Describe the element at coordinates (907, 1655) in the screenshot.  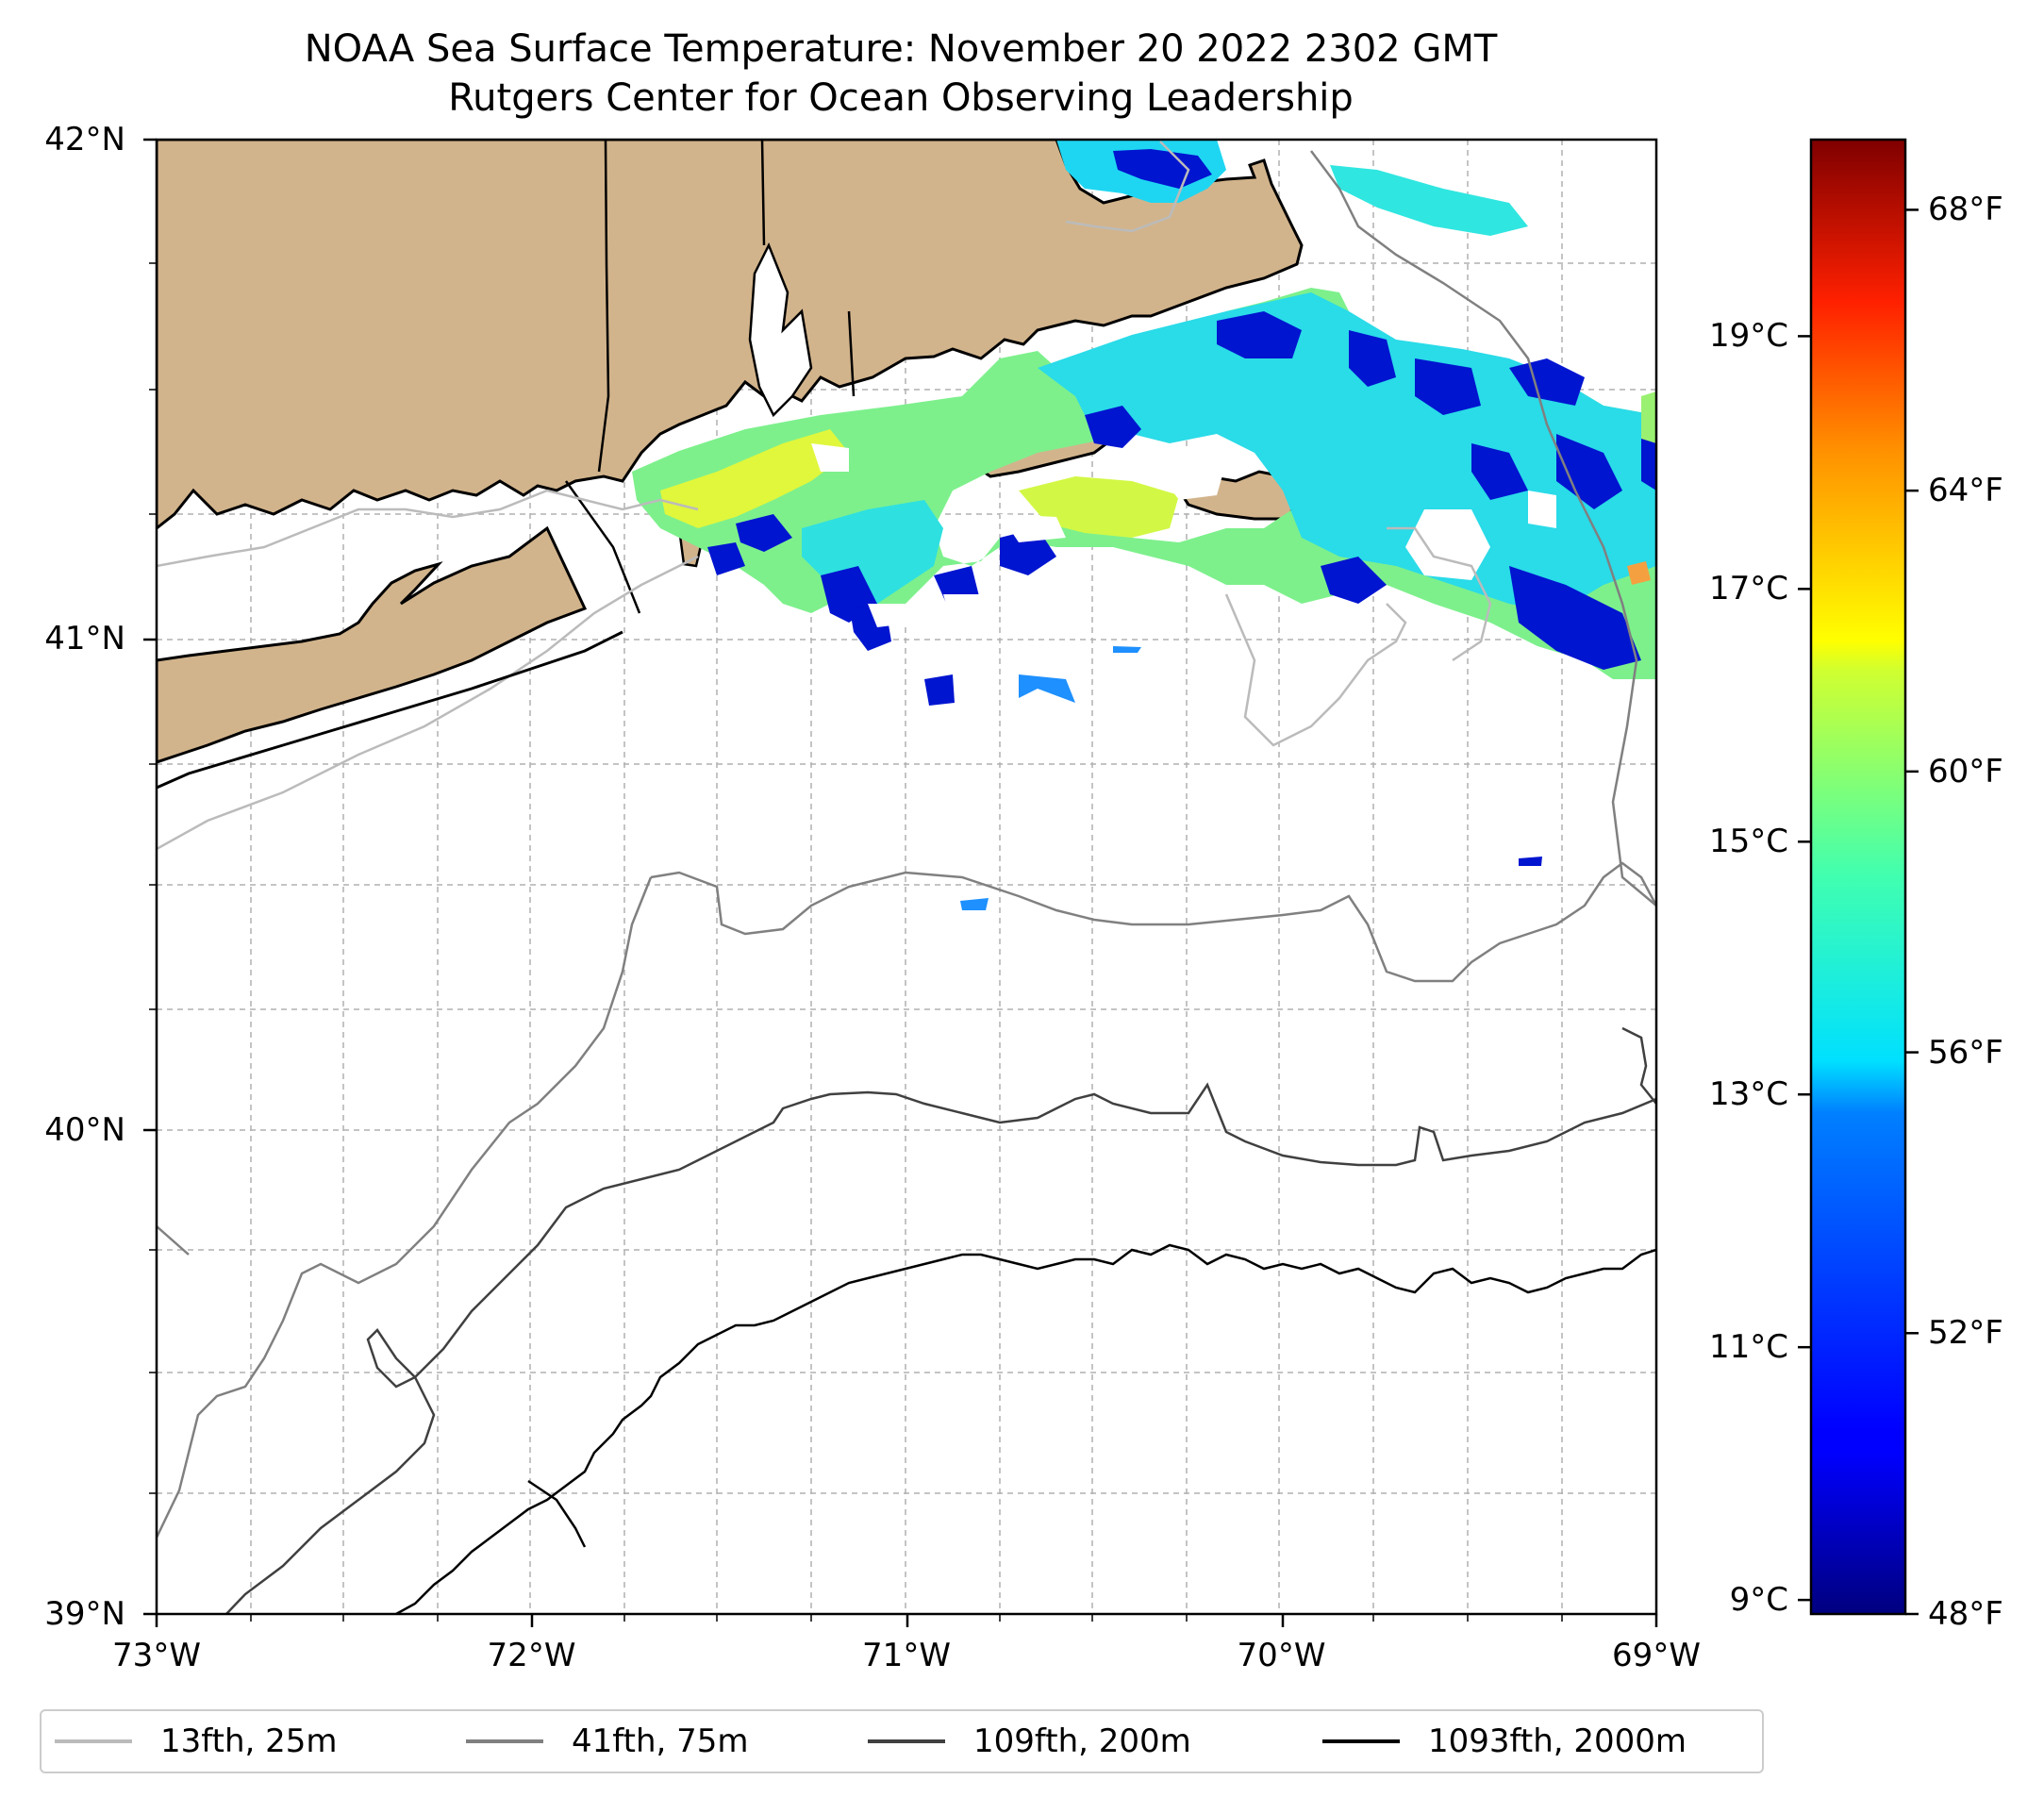
I see `x-tick-label: 71°W` at that location.